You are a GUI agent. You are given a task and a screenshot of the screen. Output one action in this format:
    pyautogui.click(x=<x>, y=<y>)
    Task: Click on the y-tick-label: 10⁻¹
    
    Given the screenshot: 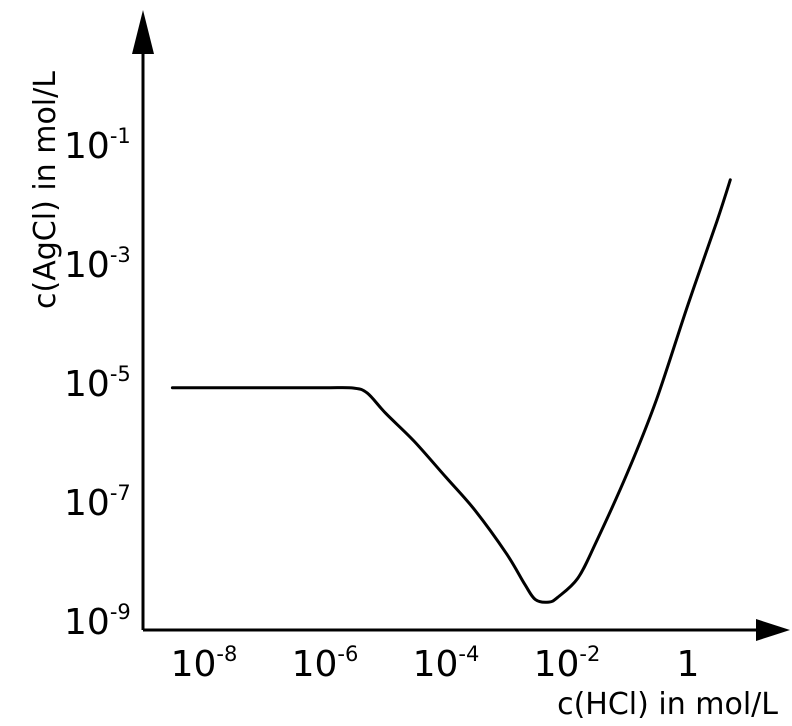 What is the action you would take?
    pyautogui.click(x=97, y=145)
    